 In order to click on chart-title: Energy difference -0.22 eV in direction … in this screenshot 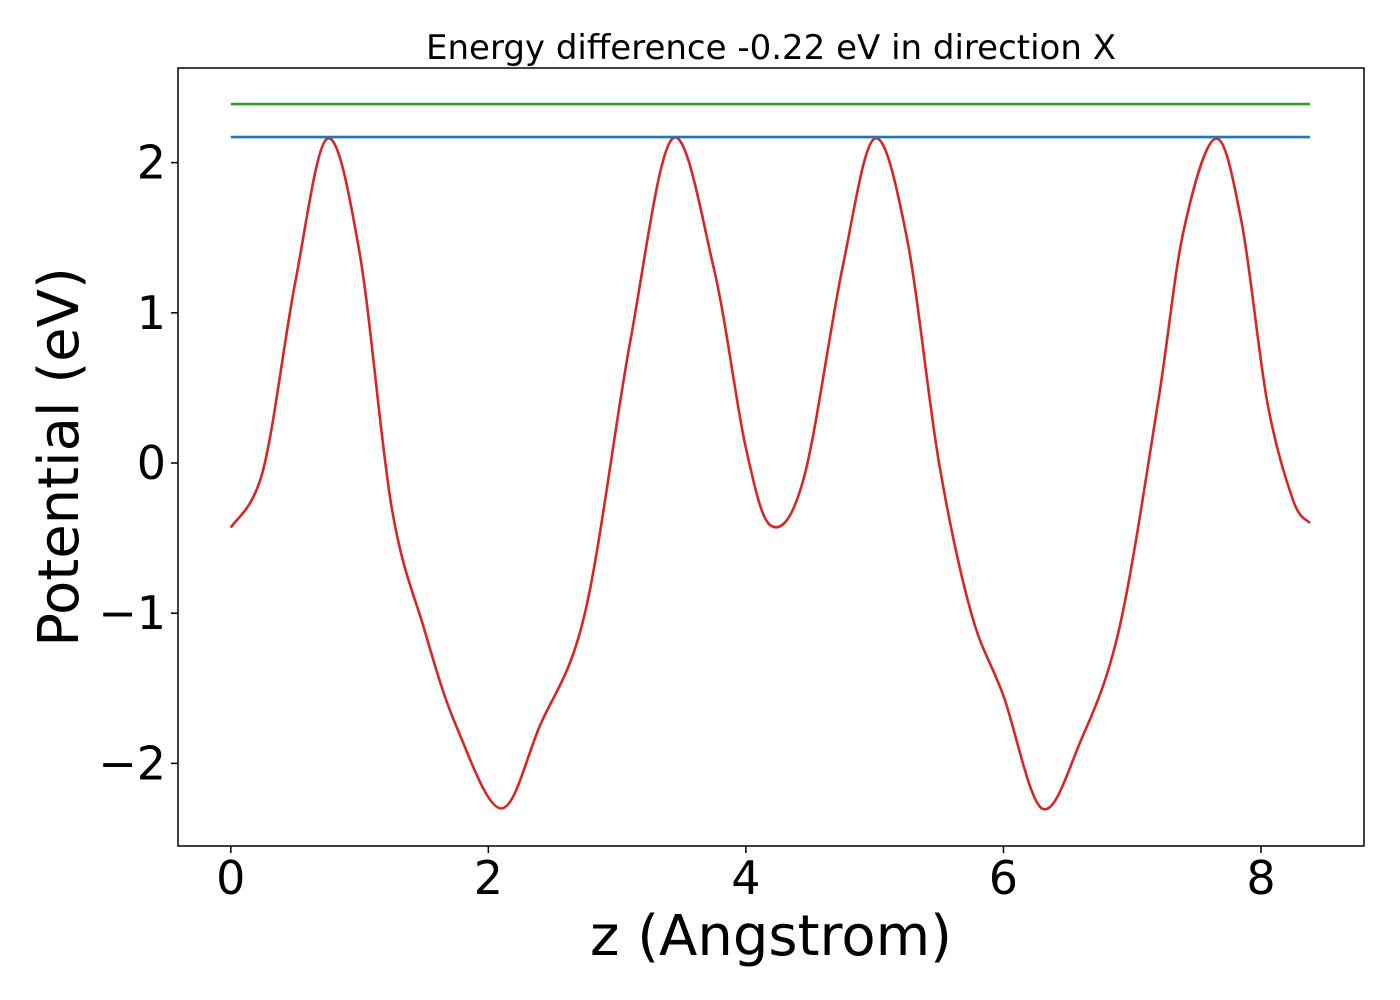, I will do `click(771, 48)`.